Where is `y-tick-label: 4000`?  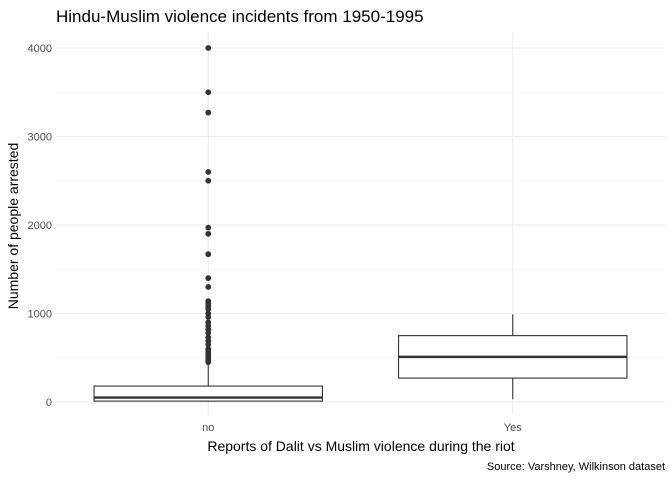
y-tick-label: 4000 is located at coordinates (40, 49).